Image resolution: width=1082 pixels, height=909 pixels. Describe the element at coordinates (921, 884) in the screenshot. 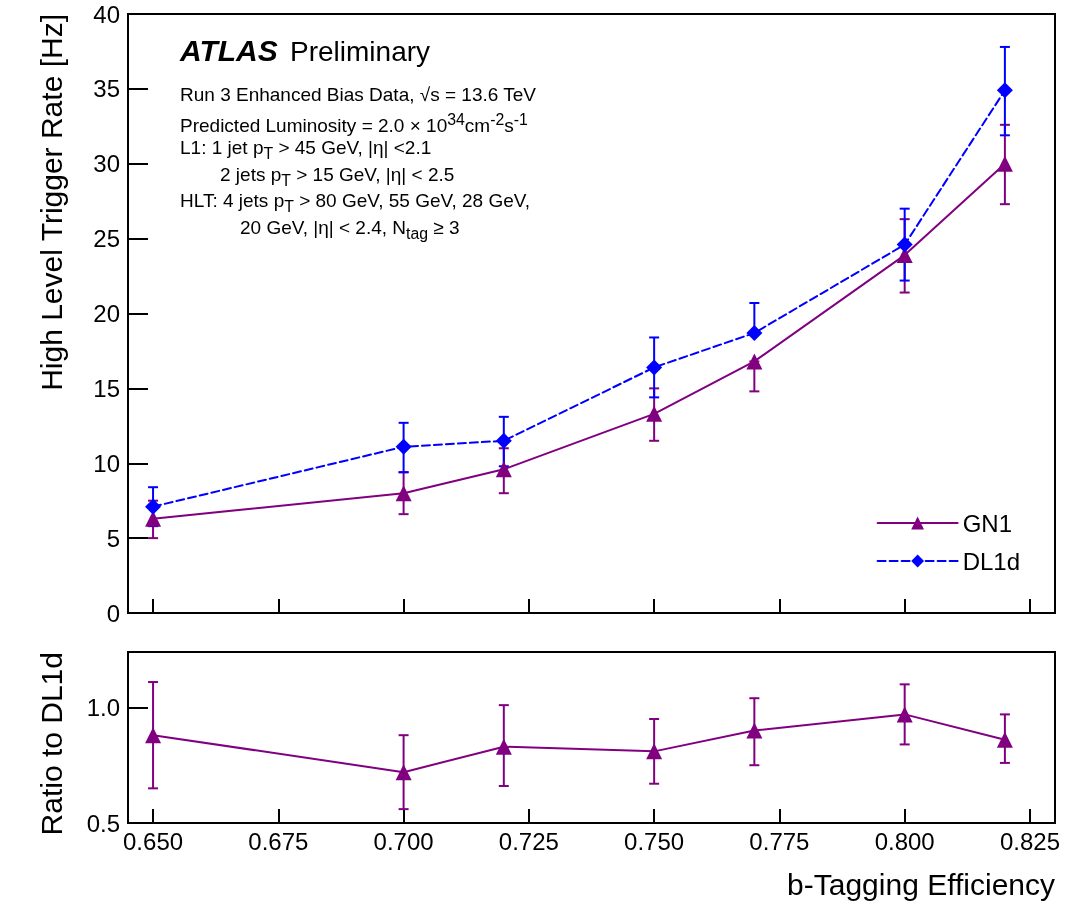

I see `x-axis-title: b-Tagging Efficiency` at that location.